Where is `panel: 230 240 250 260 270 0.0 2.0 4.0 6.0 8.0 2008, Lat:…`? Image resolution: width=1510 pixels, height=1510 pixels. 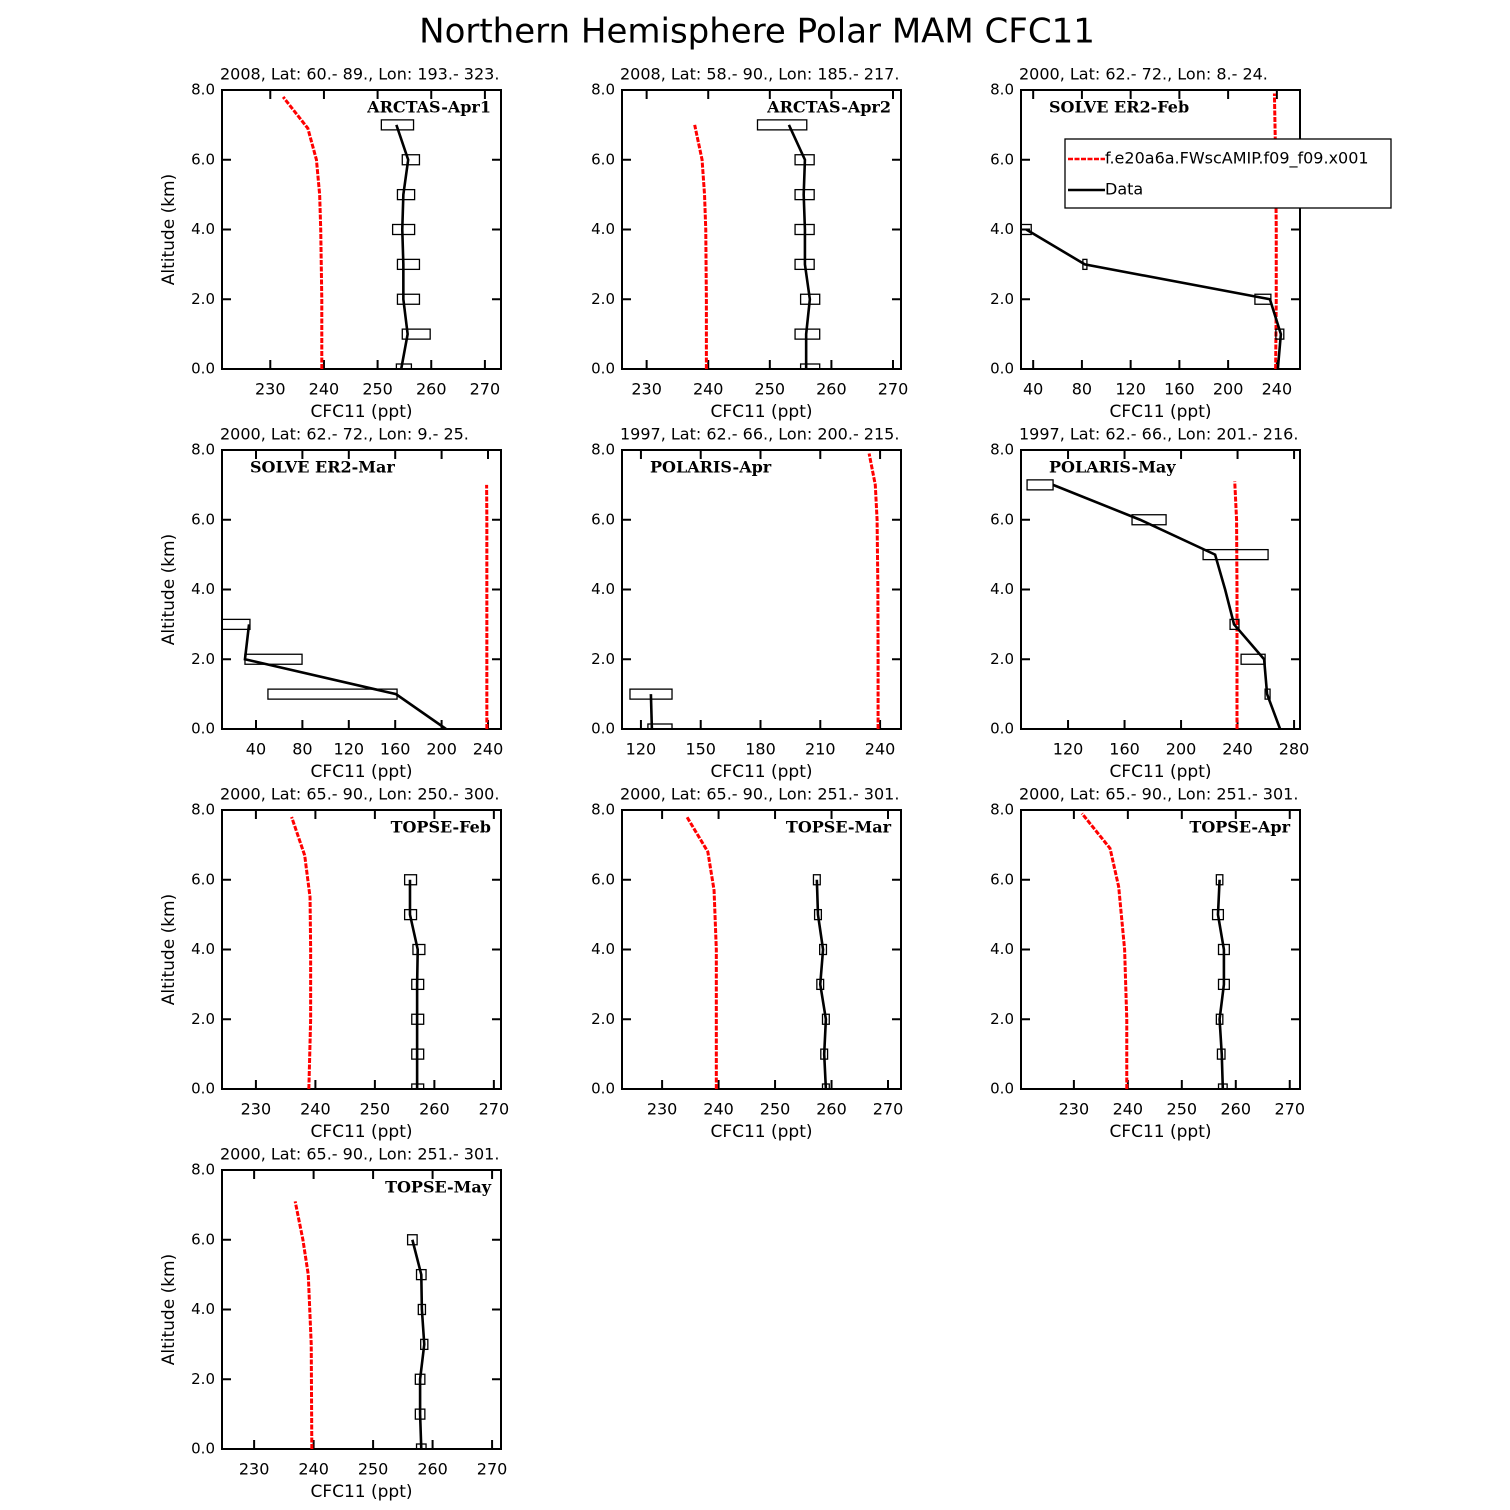 panel: 230 240 250 260 270 0.0 2.0 4.0 6.0 8.0 2008, Lat:… is located at coordinates (749, 244).